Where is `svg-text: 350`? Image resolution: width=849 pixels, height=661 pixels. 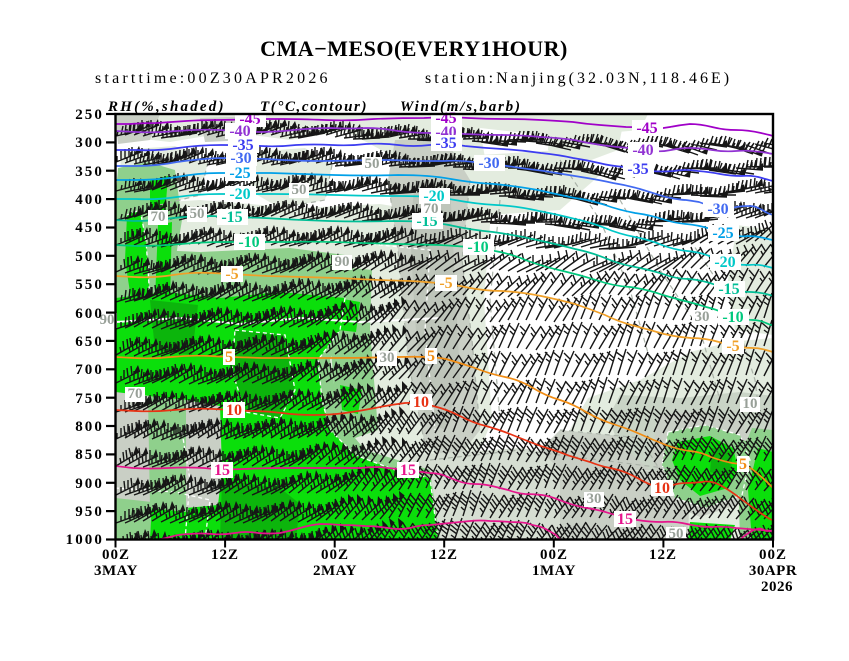
svg-text: 350 is located at coordinates (89, 172).